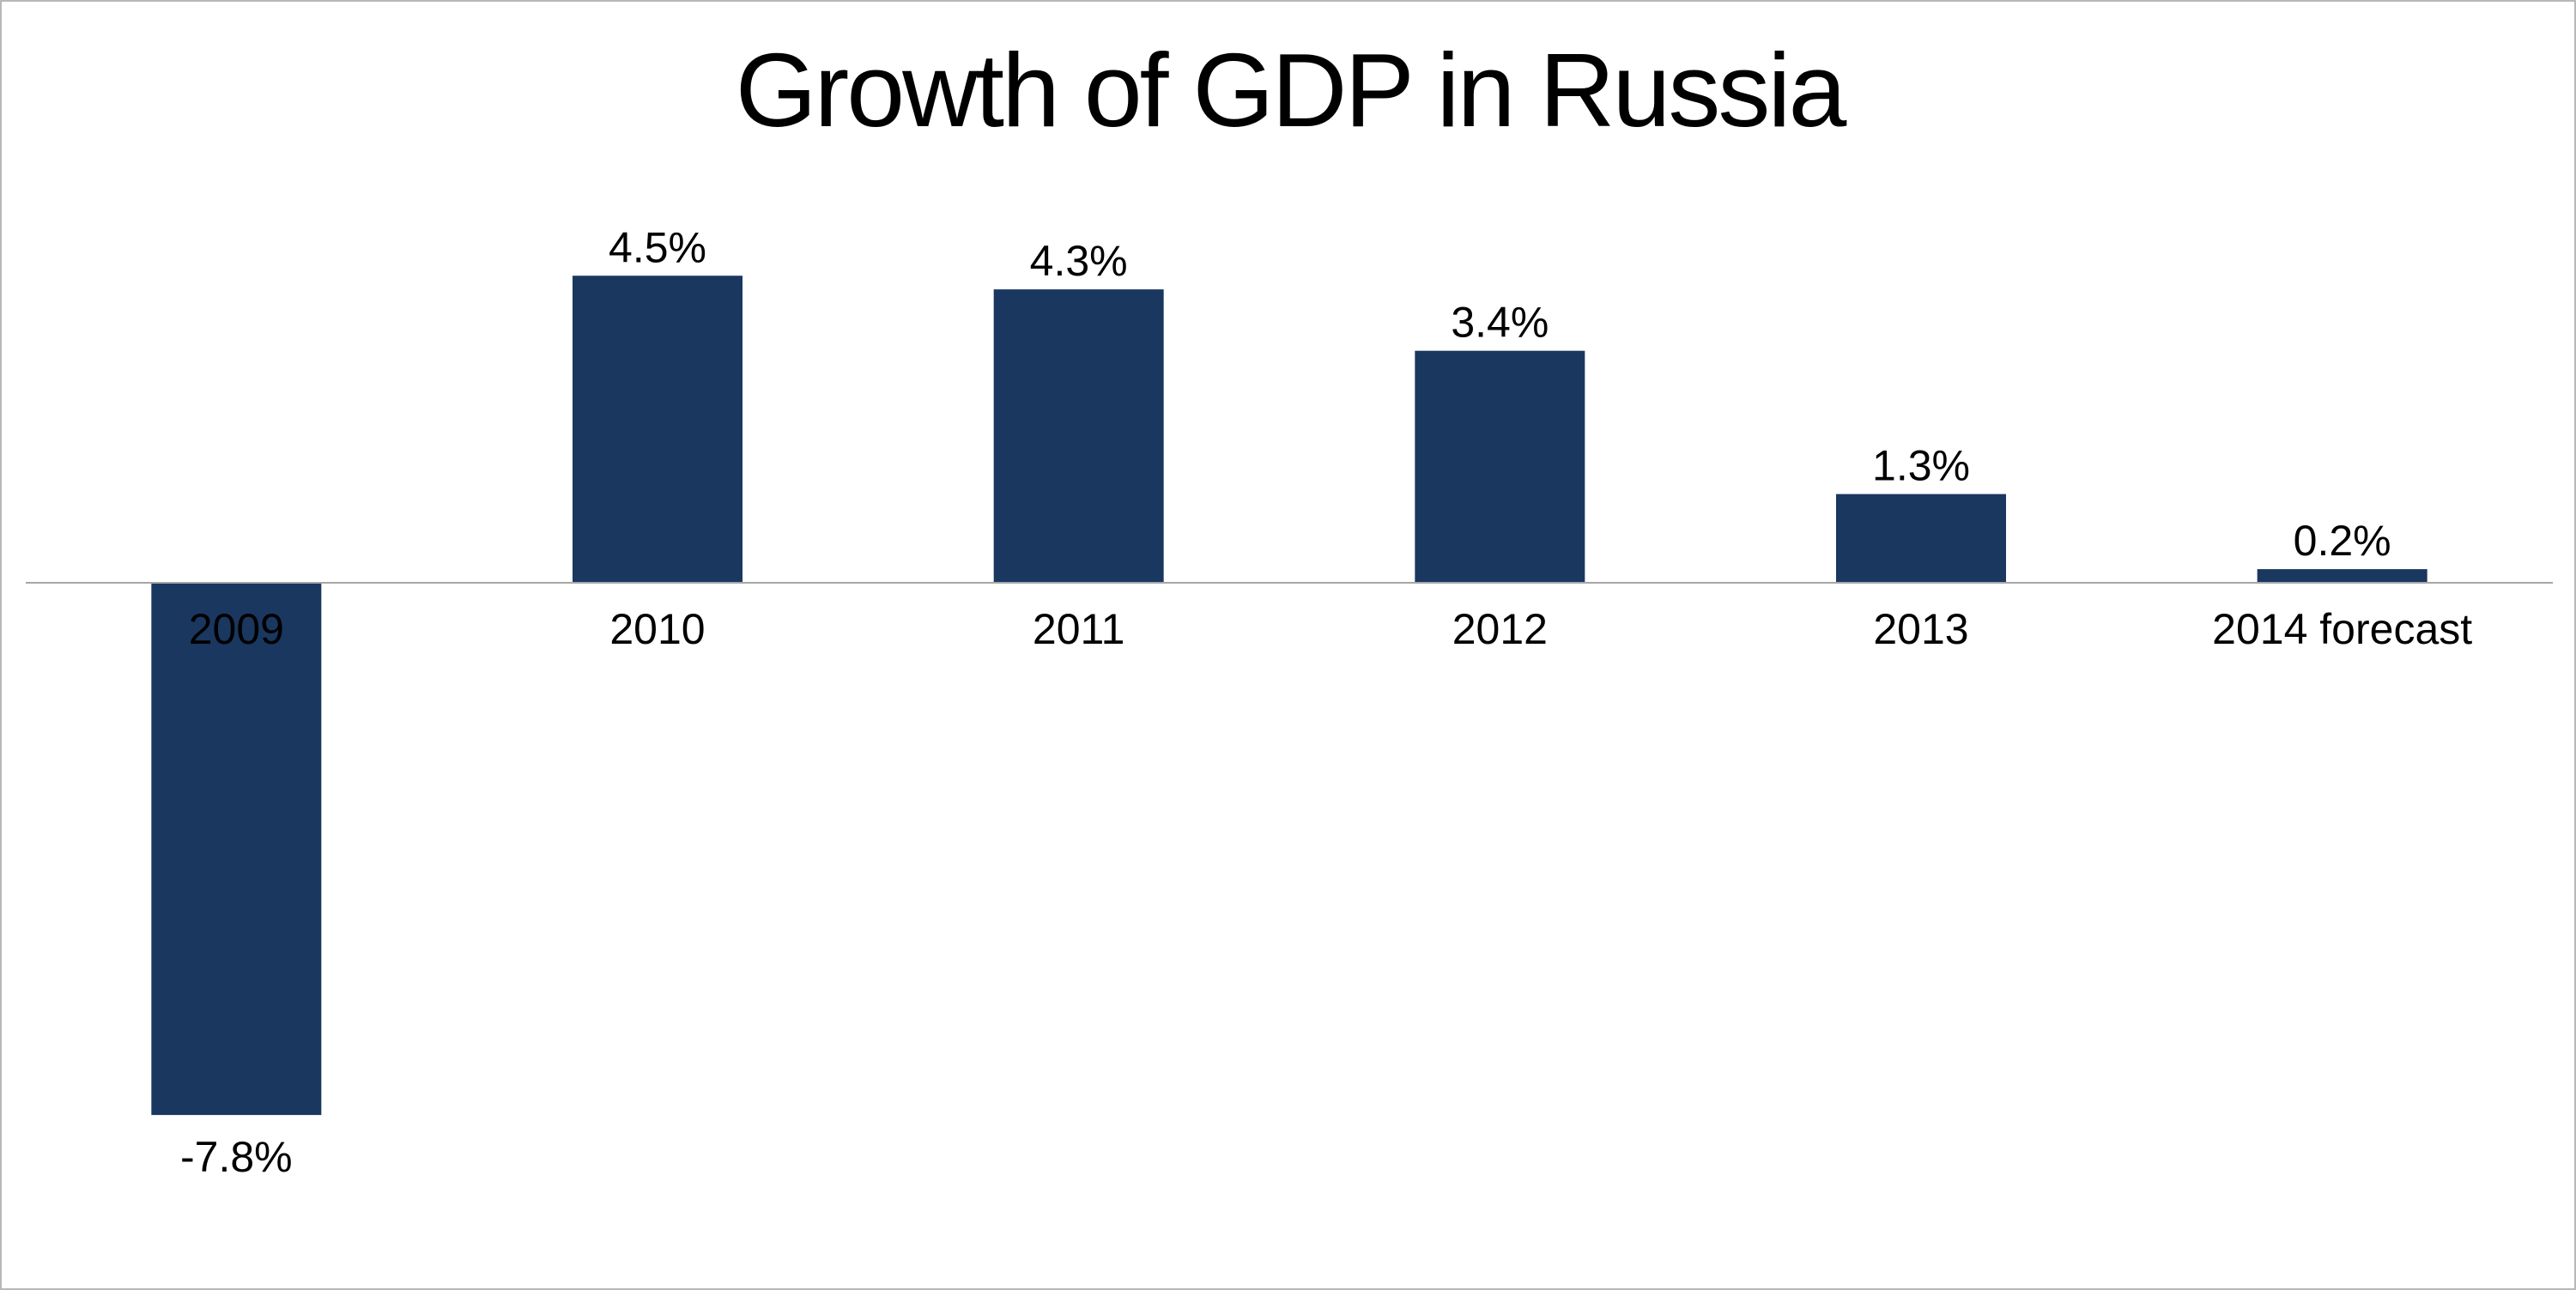 Image resolution: width=2576 pixels, height=1290 pixels. Describe the element at coordinates (2342, 629) in the screenshot. I see `category-tick-label: 2014 forecast` at that location.